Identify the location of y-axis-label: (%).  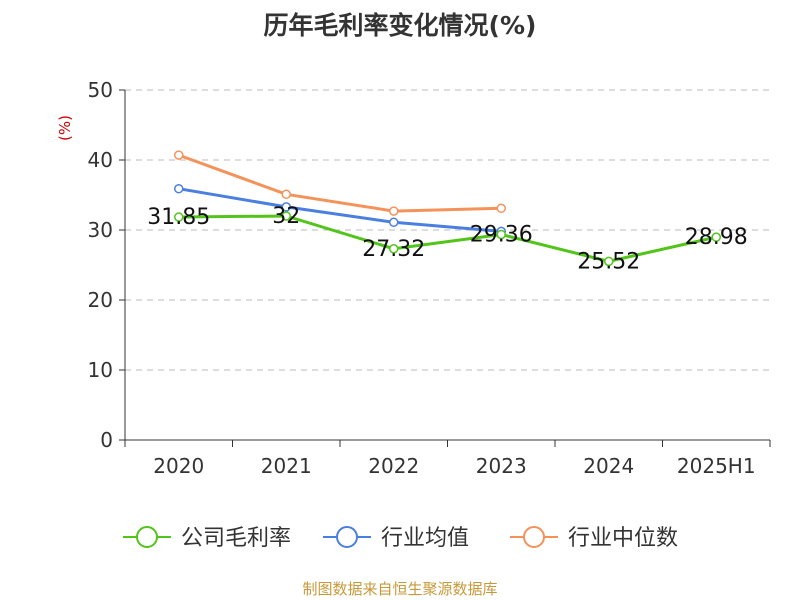
(65, 128).